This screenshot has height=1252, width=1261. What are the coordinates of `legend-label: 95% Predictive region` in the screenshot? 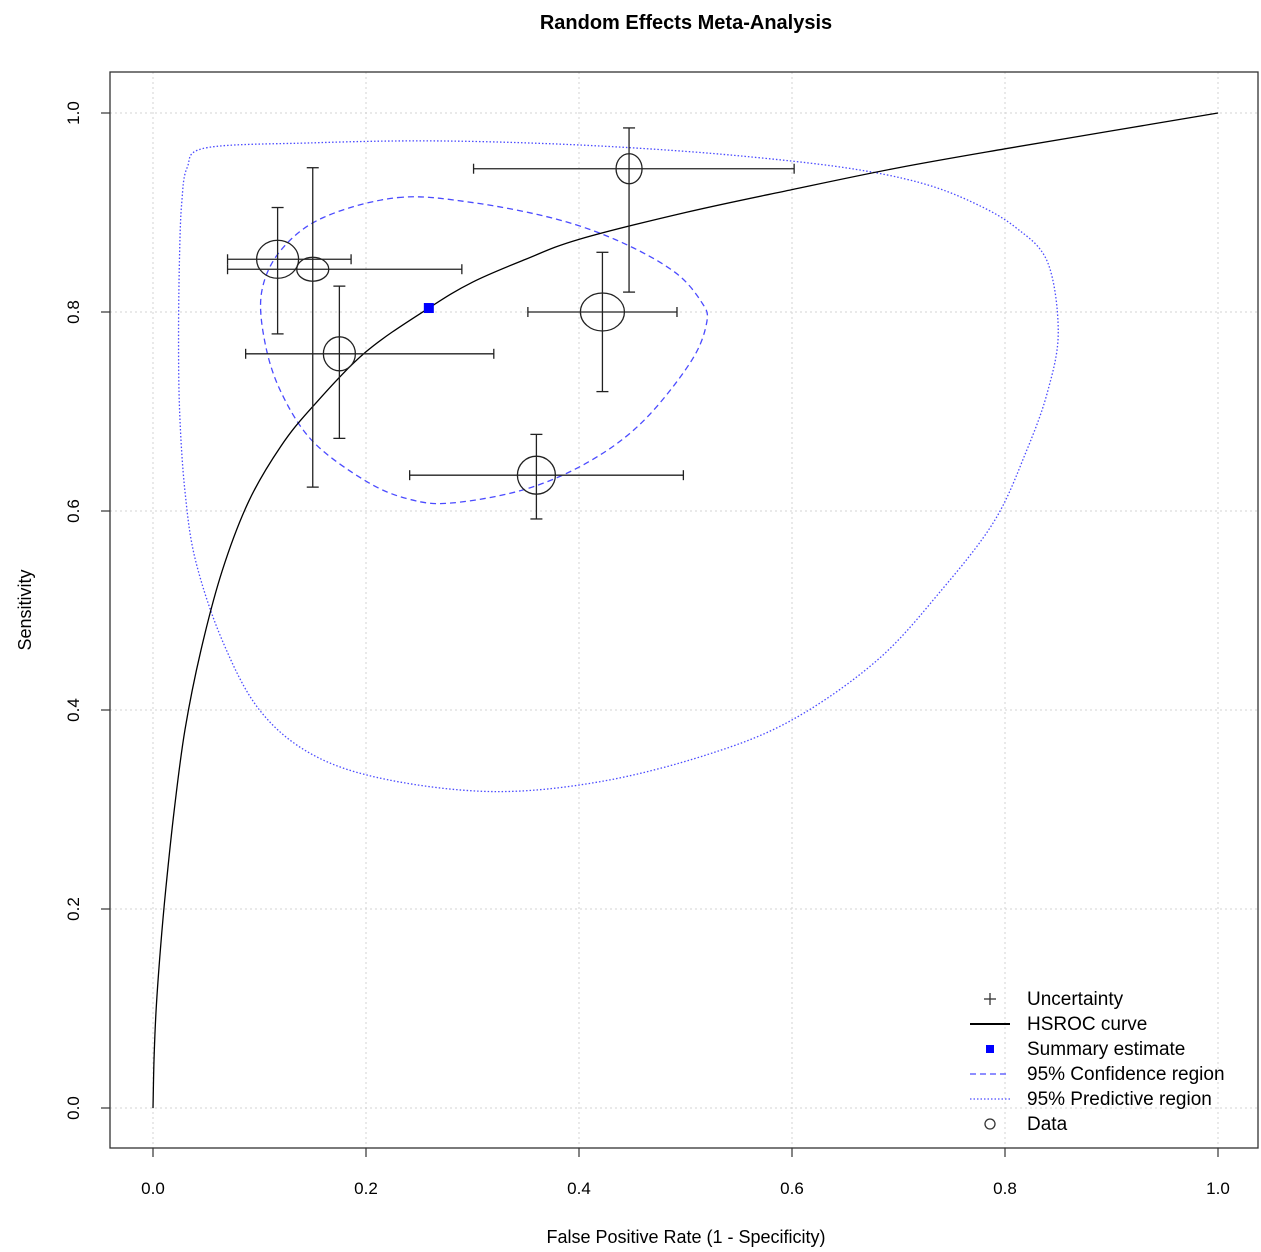 It's located at (1119, 1099).